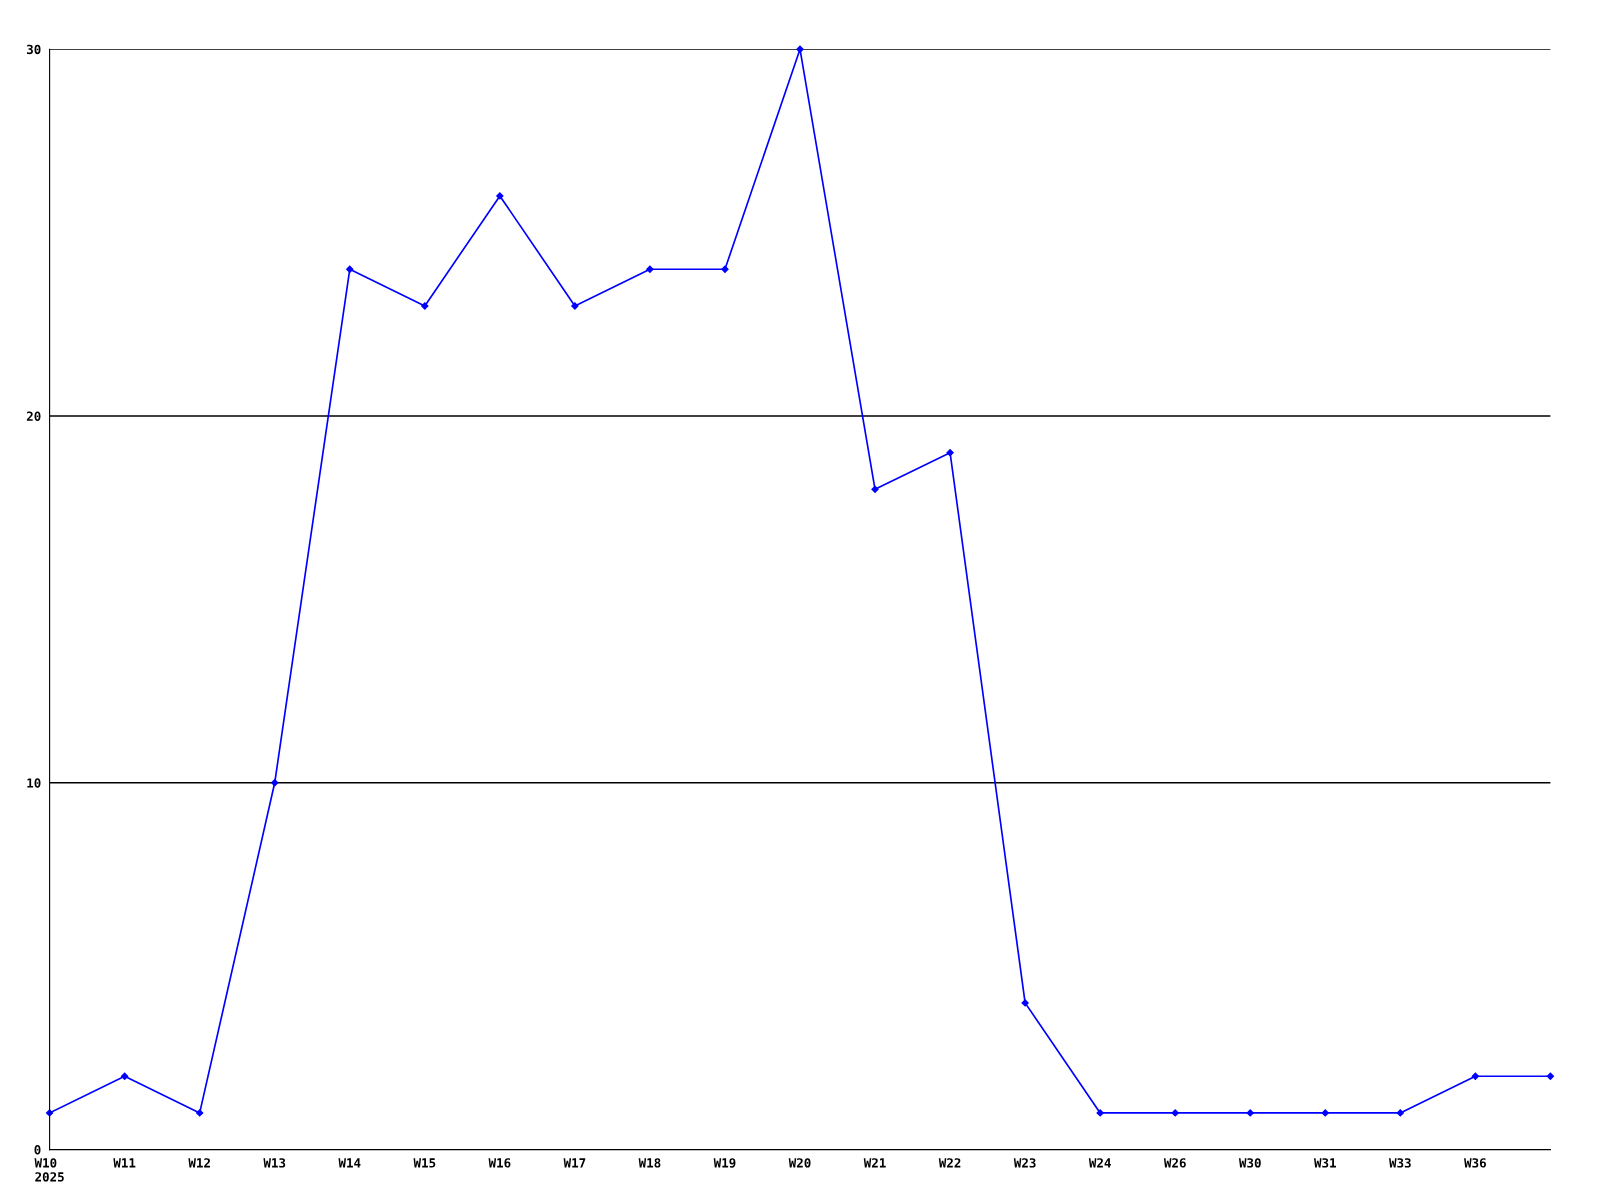 The width and height of the screenshot is (1600, 1200). What do you see at coordinates (499, 1163) in the screenshot?
I see `x-tick-label: W16` at bounding box center [499, 1163].